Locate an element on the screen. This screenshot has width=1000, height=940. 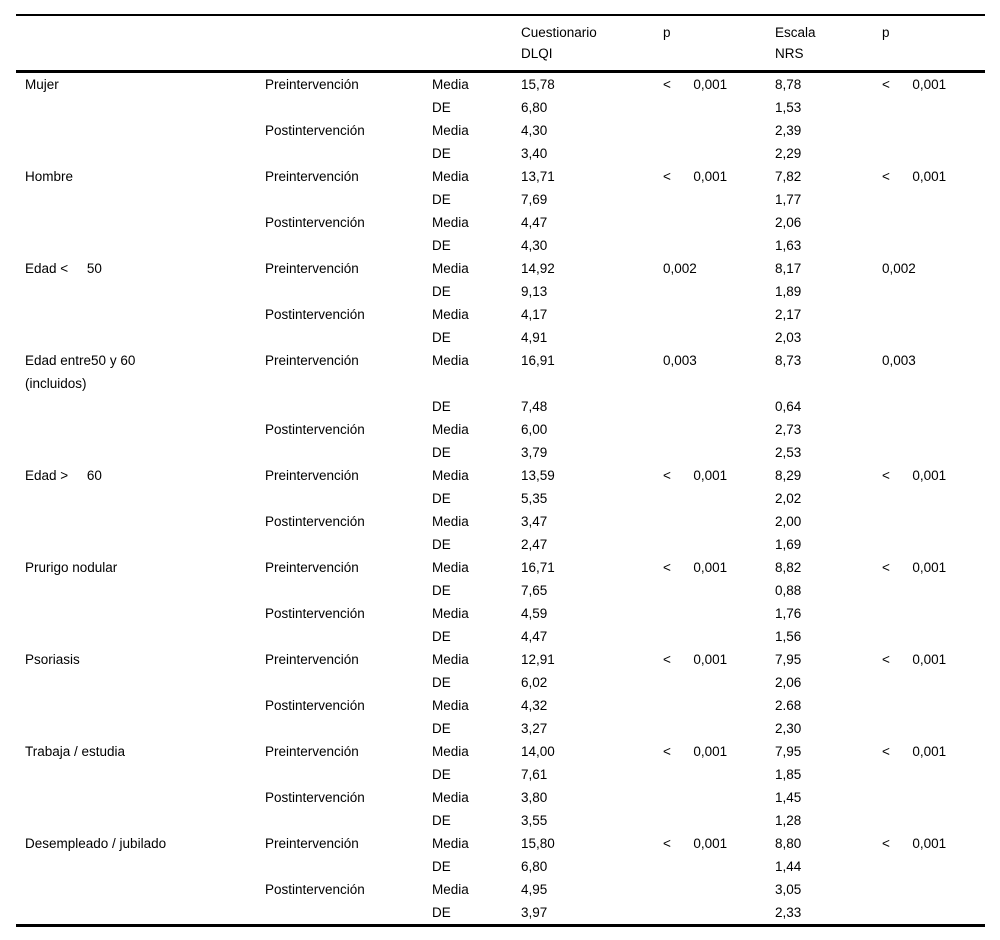
table-row: Postintervención Media 3,47 2,00 is located at coordinates (500, 521).